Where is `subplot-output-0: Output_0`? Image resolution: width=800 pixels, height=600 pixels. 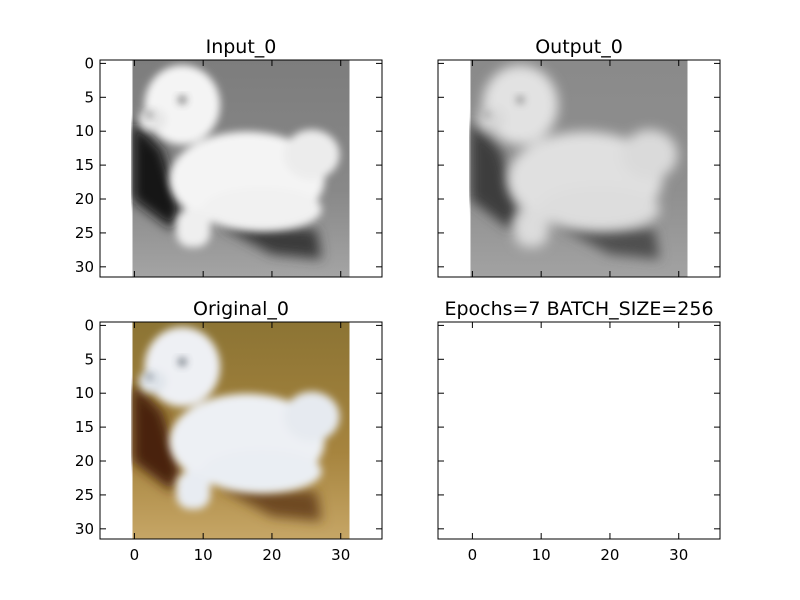 subplot-output-0: Output_0 is located at coordinates (579, 157).